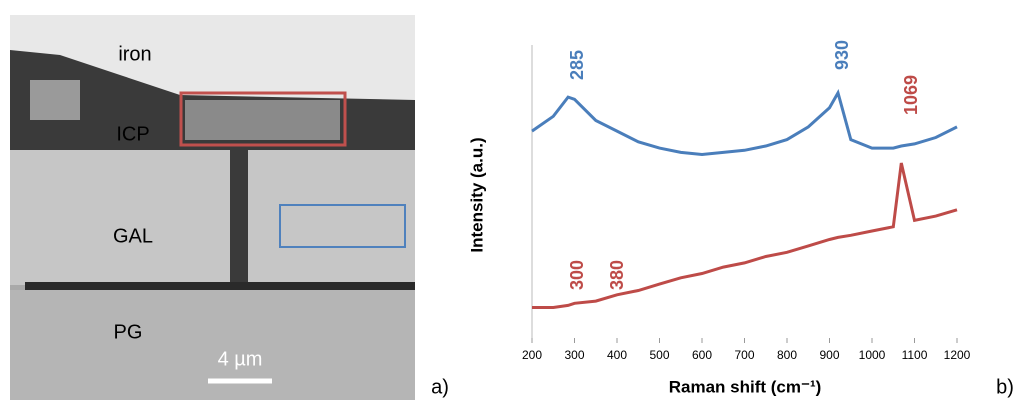  What do you see at coordinates (240, 359) in the screenshot?
I see `scale-label: 4 µm` at bounding box center [240, 359].